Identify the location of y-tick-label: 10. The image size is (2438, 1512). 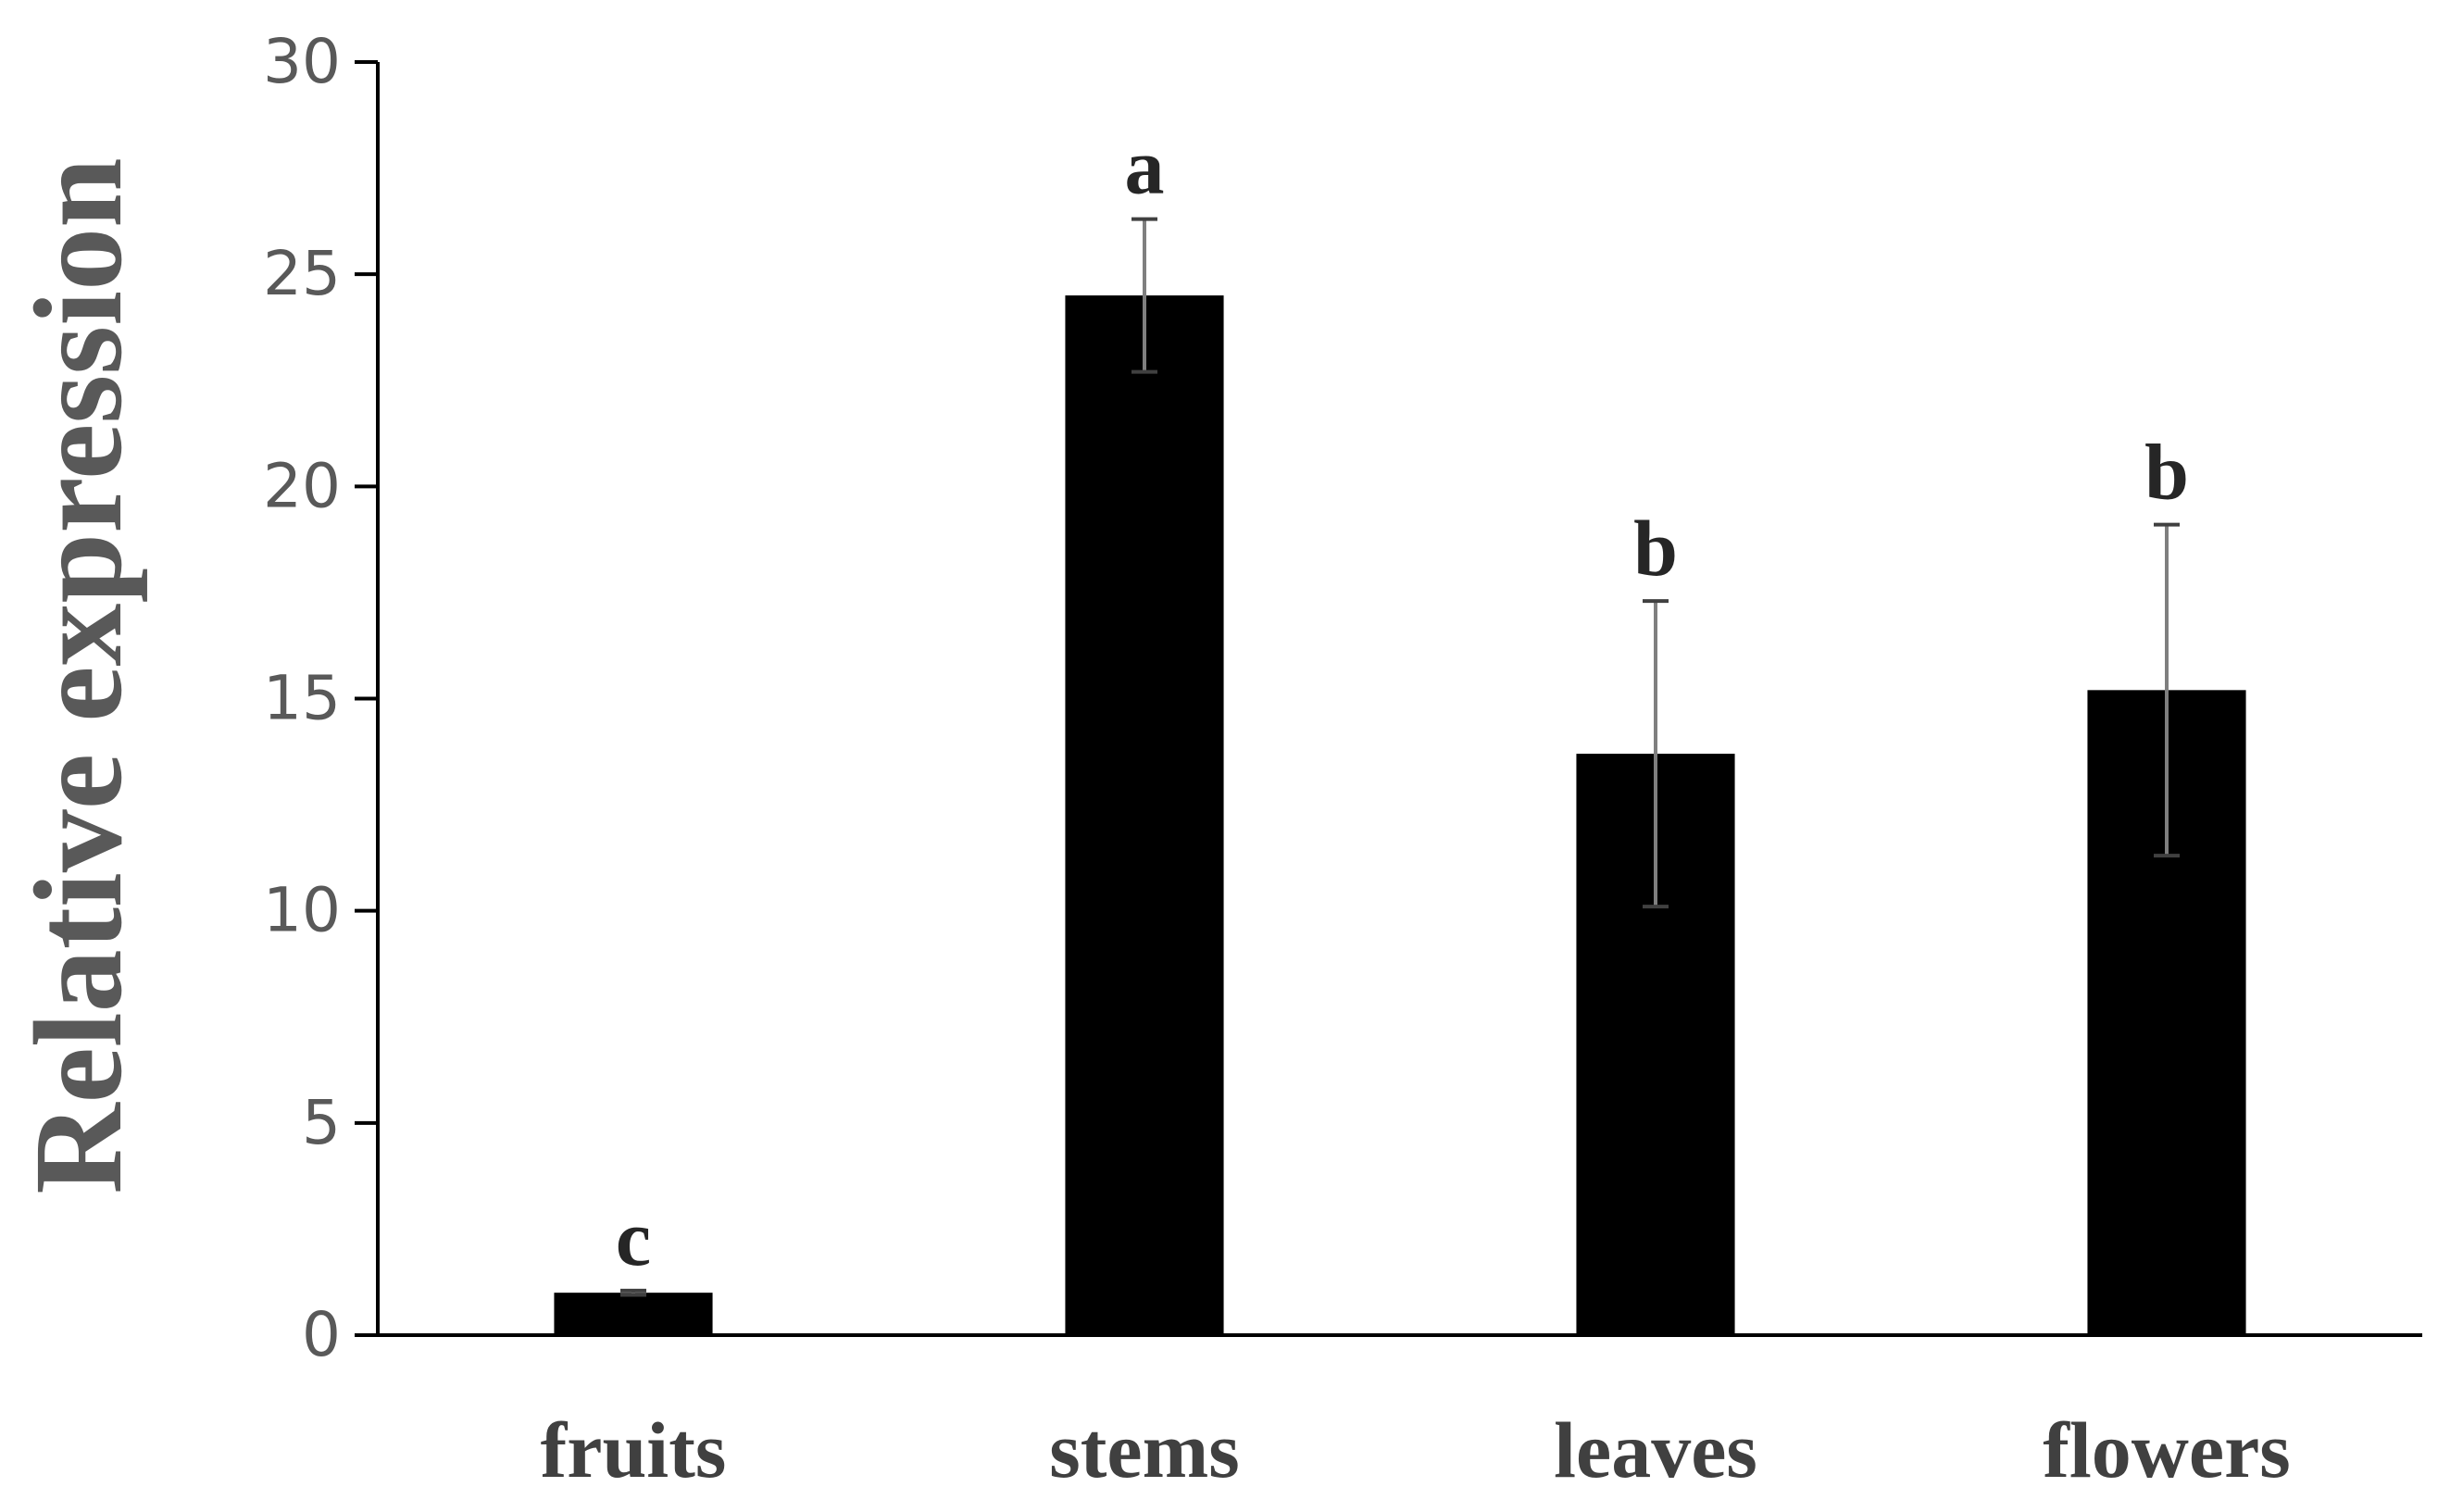
(302, 910).